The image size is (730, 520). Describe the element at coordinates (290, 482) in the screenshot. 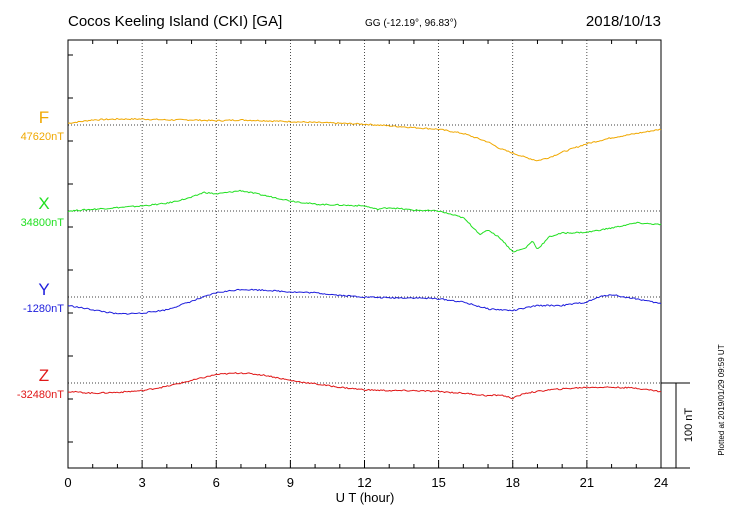

I see `x-tick-label: 9` at that location.